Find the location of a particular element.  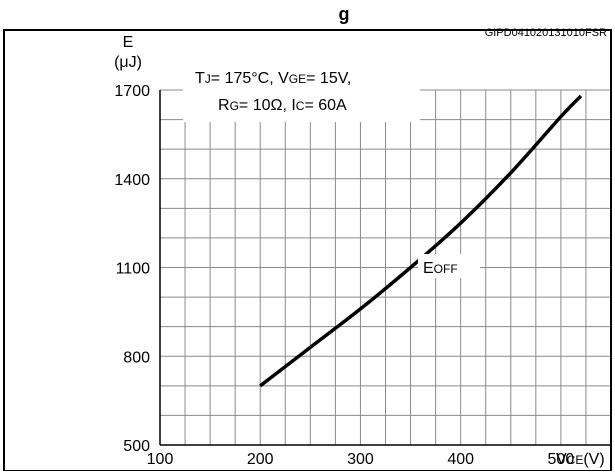

series-label-text: EOFF is located at coordinates (440, 268).